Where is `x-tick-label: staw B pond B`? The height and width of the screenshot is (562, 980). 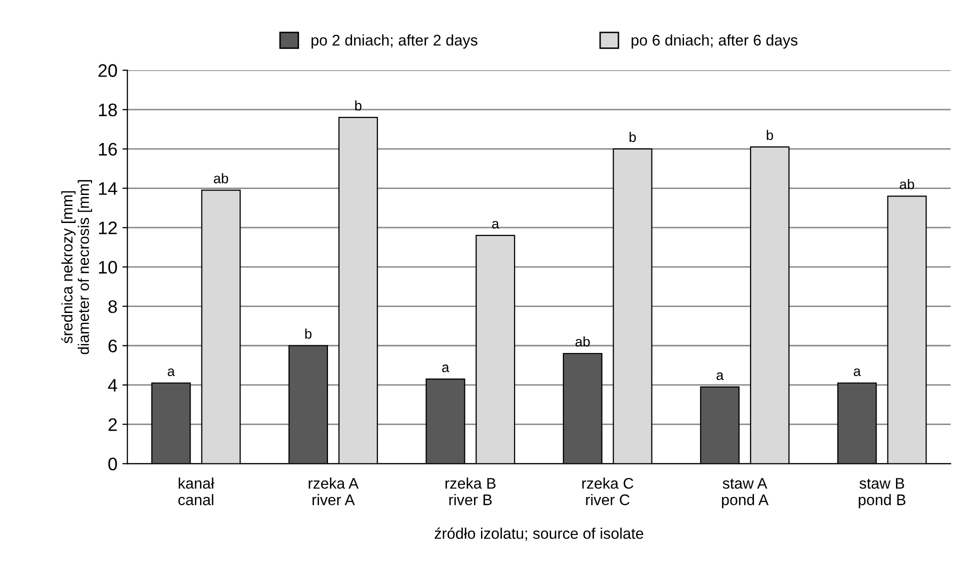 x-tick-label: staw B pond B is located at coordinates (882, 493).